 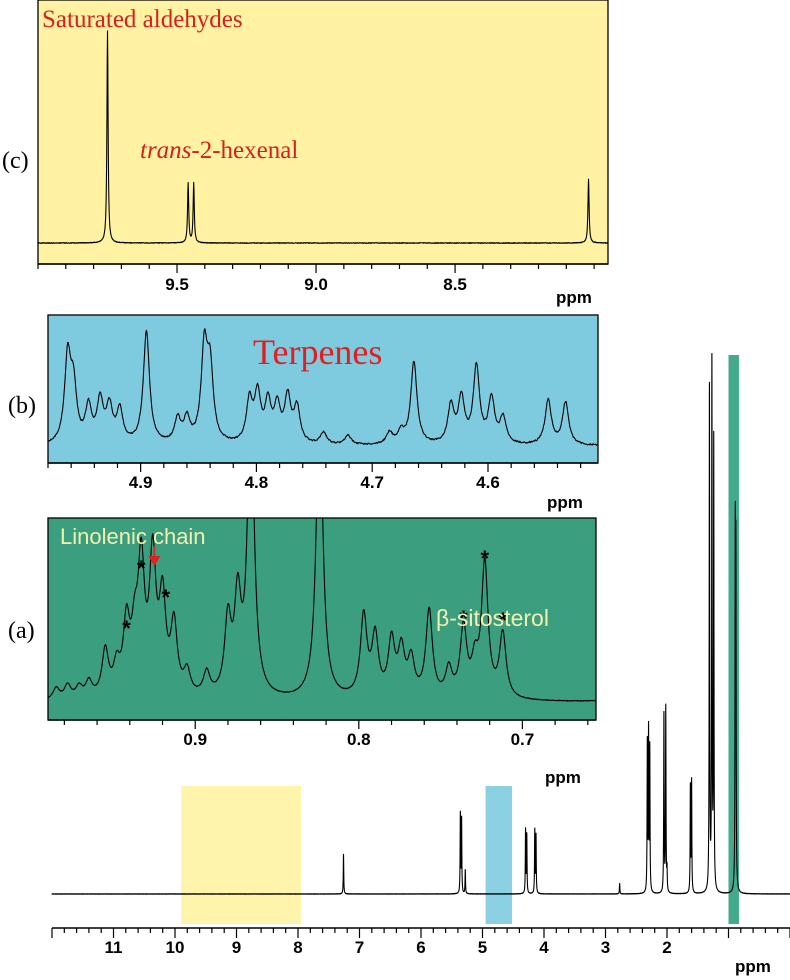 What do you see at coordinates (372, 482) in the screenshot?
I see `tick-label: 4.7` at bounding box center [372, 482].